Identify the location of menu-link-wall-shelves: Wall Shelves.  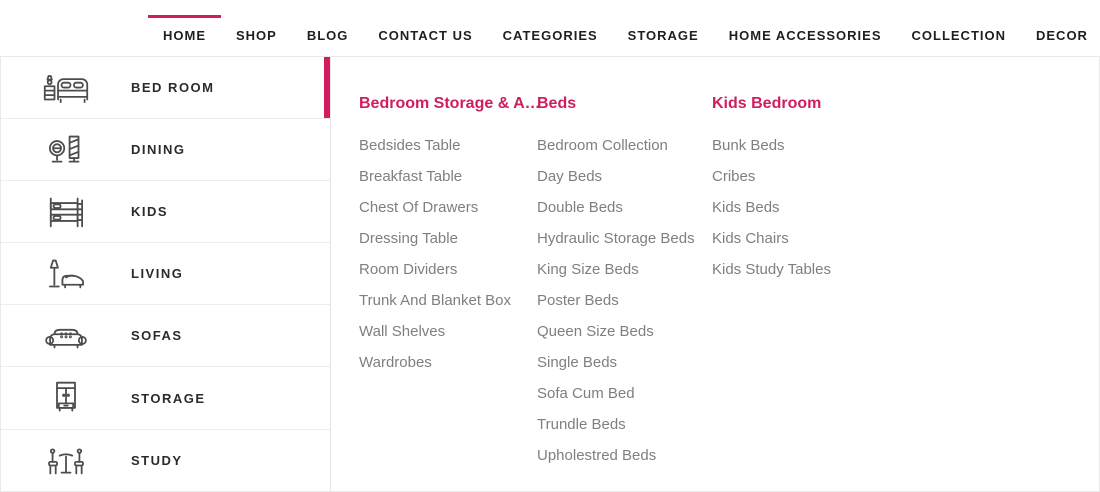
(402, 331).